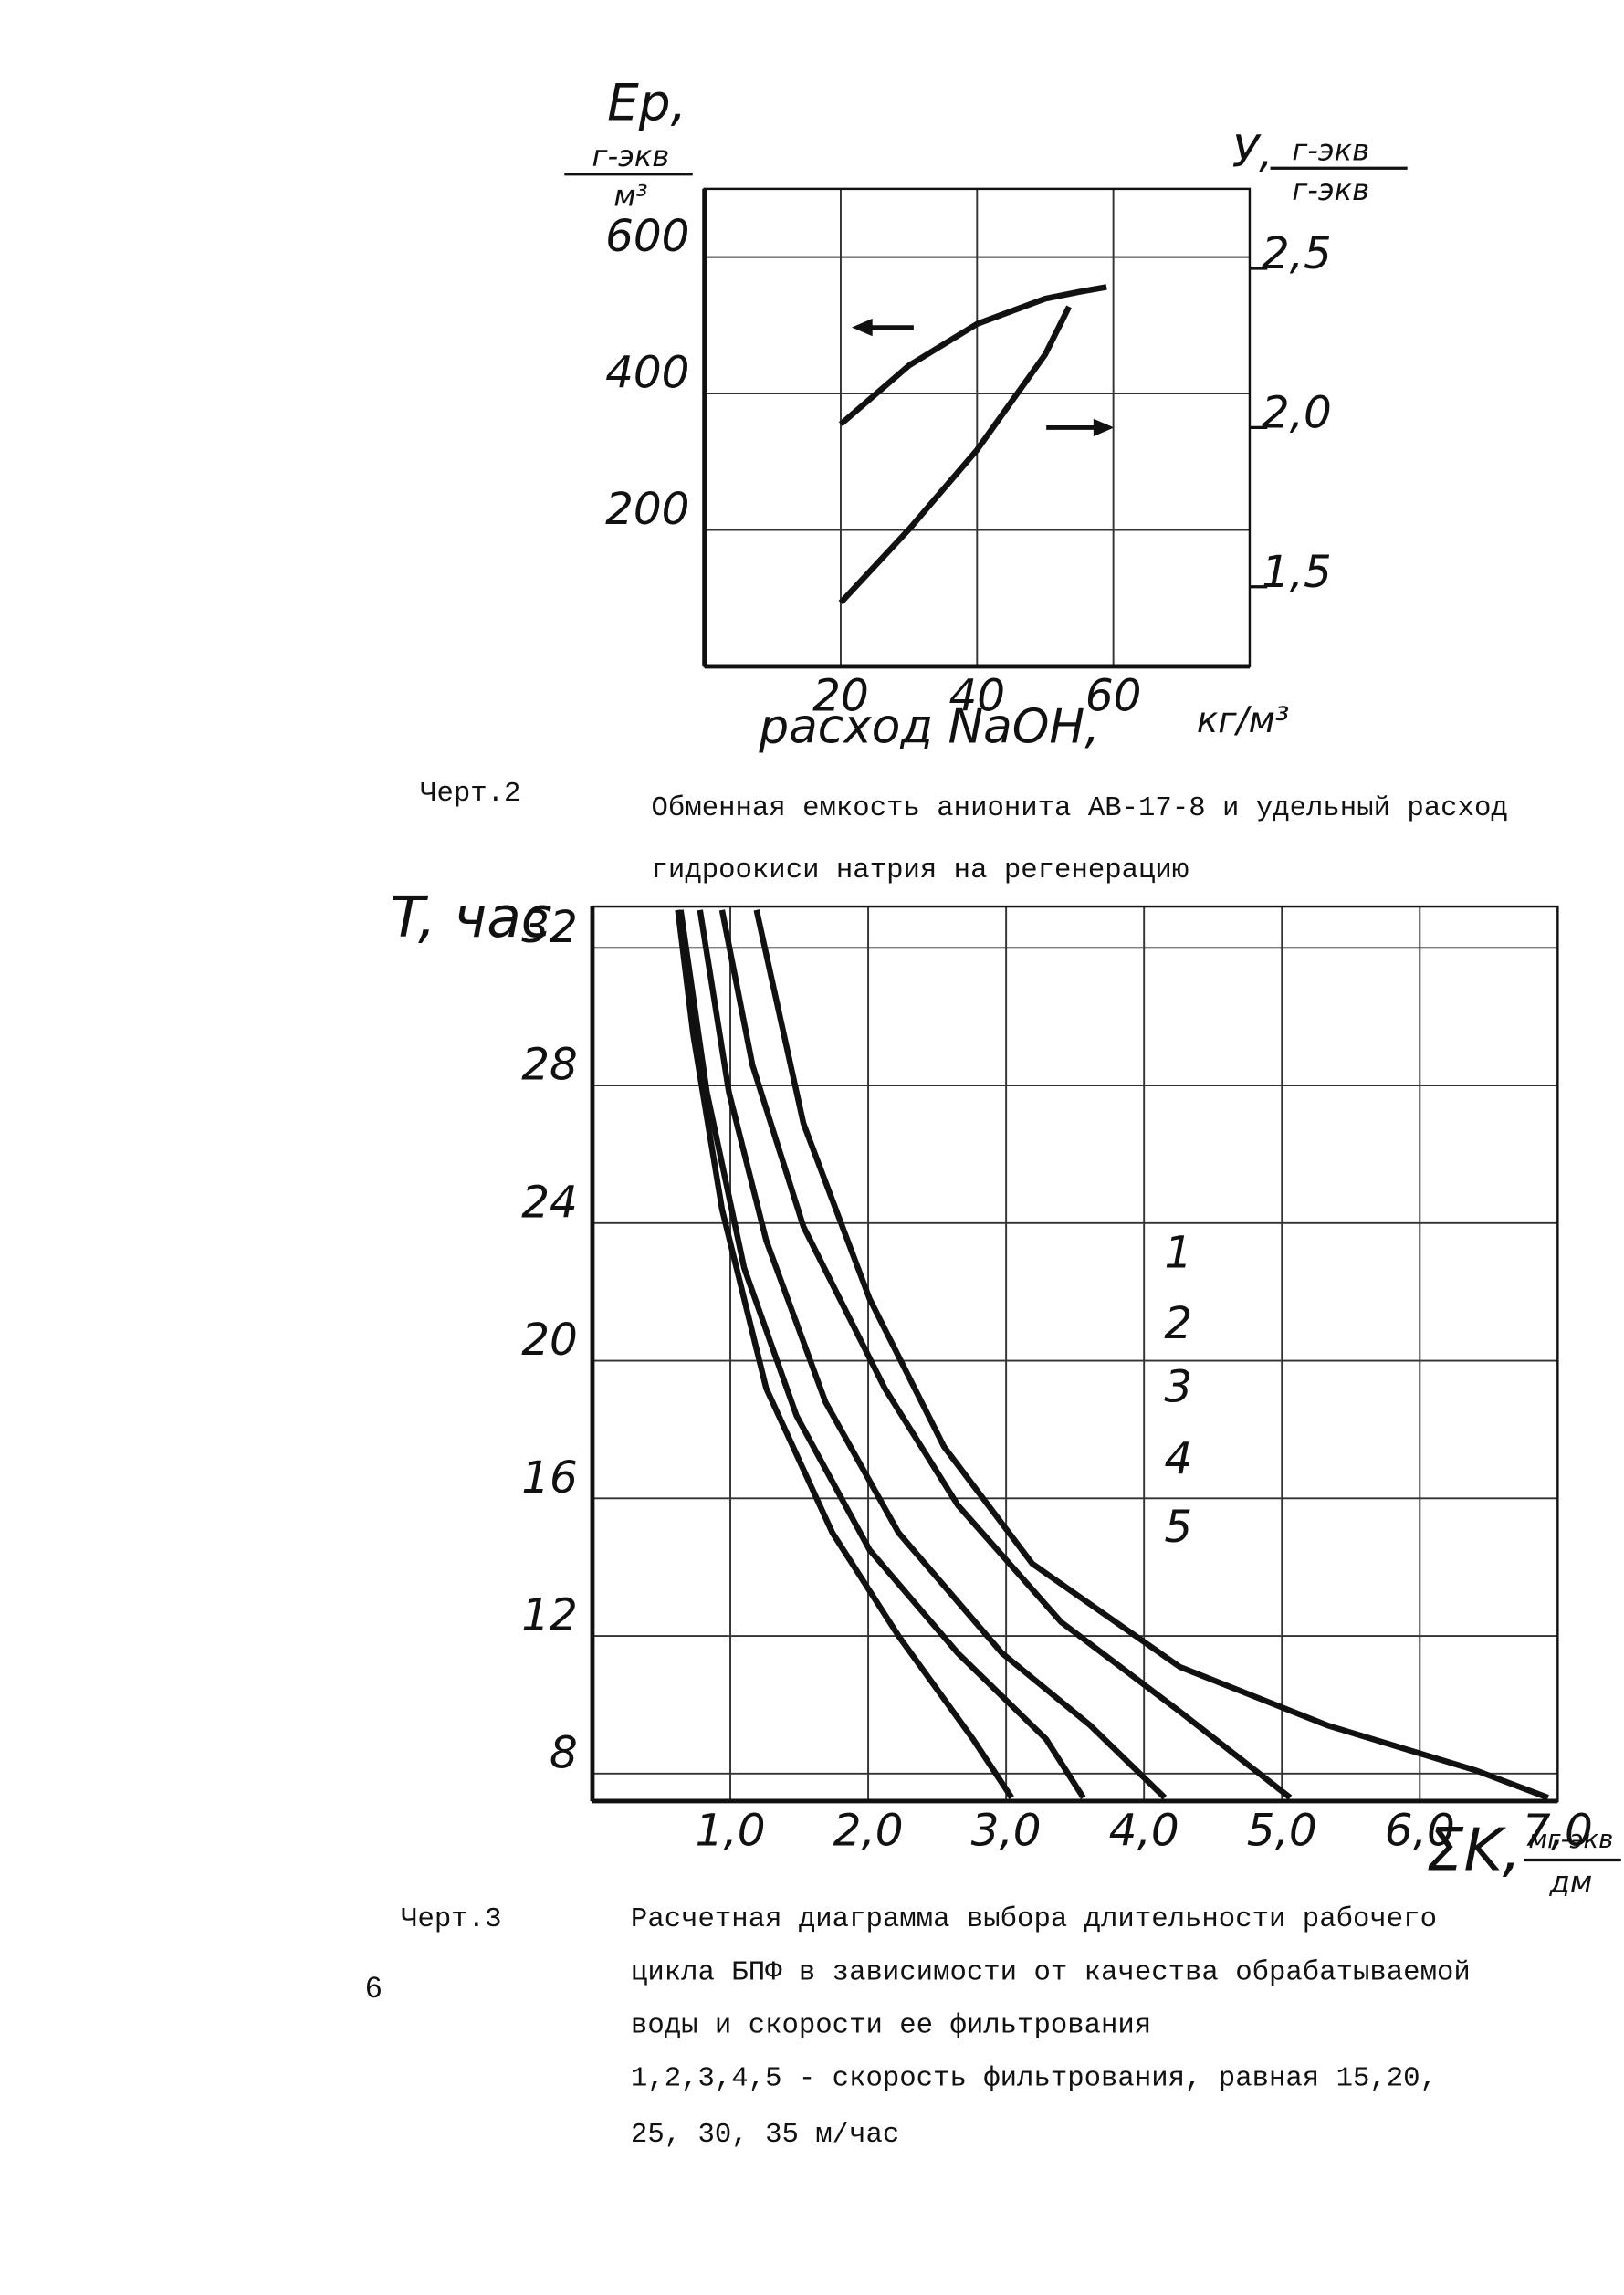 Image resolution: width=1624 pixels, height=2295 pixels. I want to click on y-label: Eр,, so click(646, 103).